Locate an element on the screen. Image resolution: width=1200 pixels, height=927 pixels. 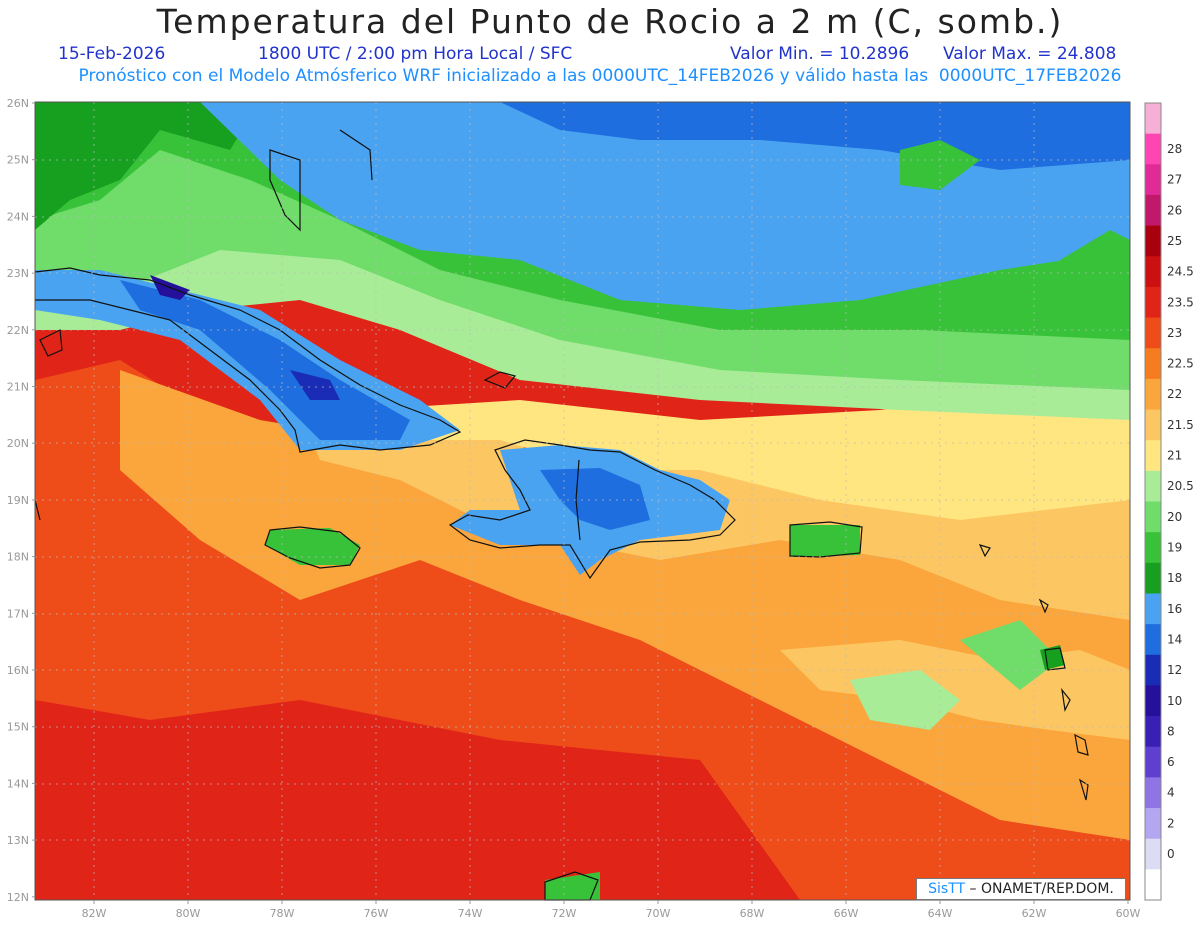
colorbar-label: 20.5 is located at coordinates (1180, 486).